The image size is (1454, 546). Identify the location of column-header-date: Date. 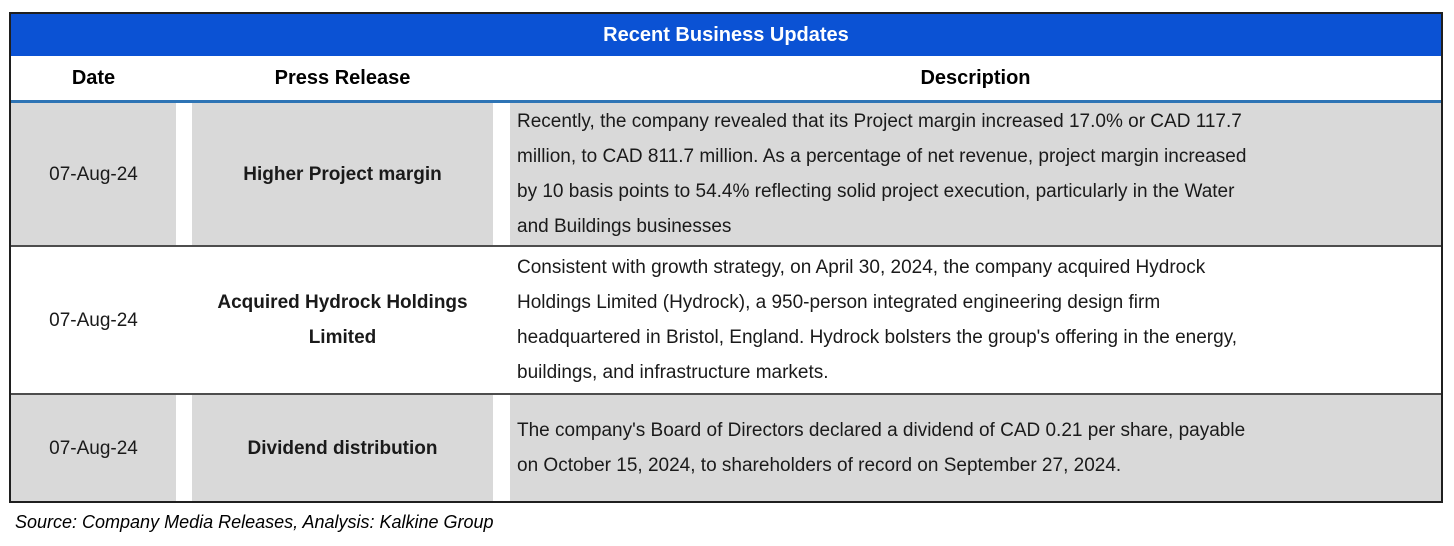
(93, 77).